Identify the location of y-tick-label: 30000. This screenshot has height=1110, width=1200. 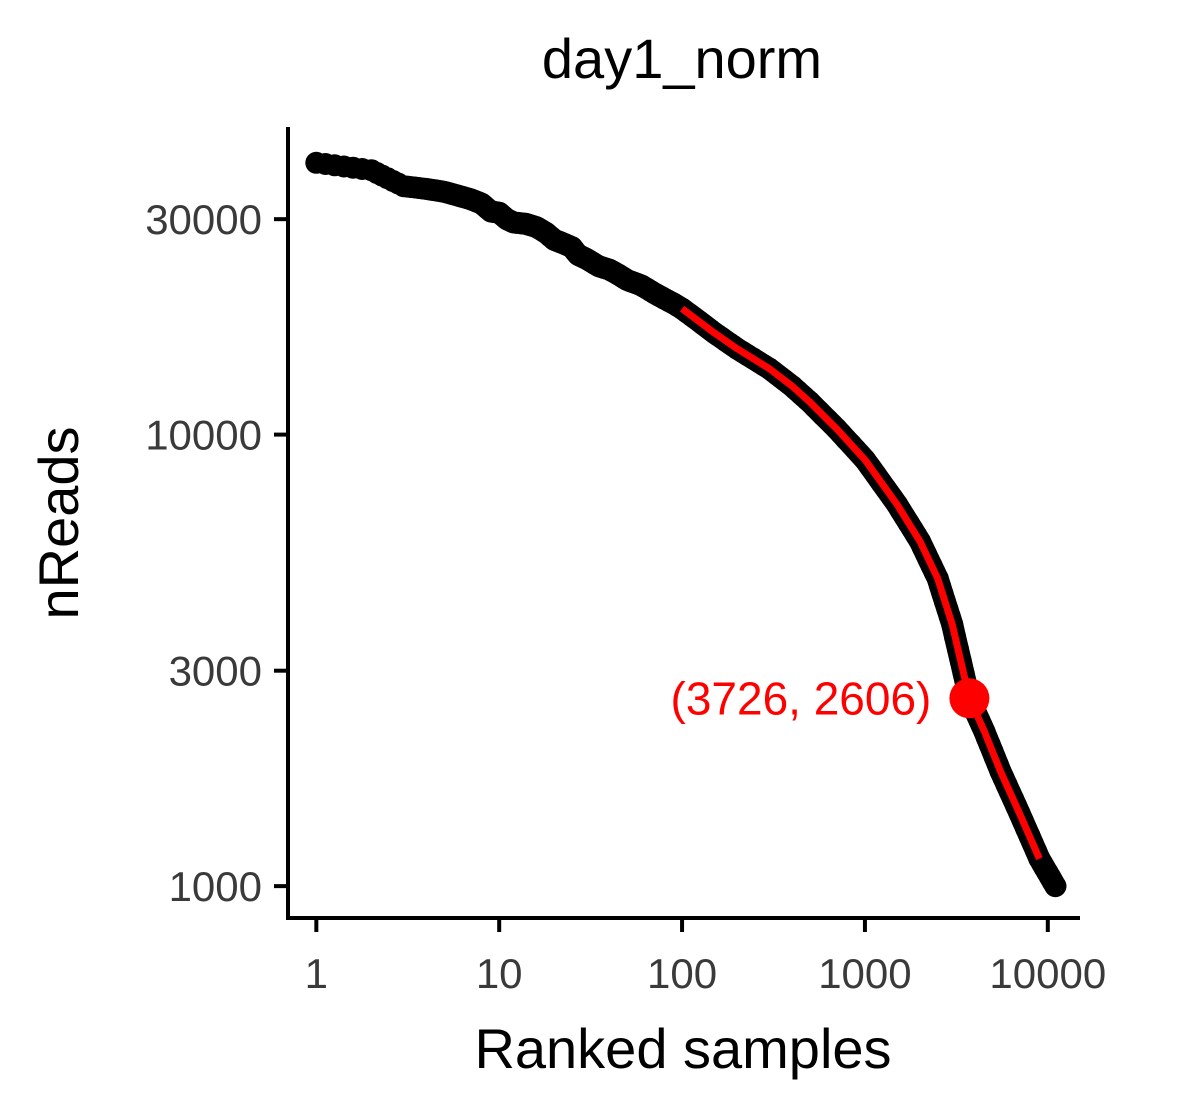
(203, 219).